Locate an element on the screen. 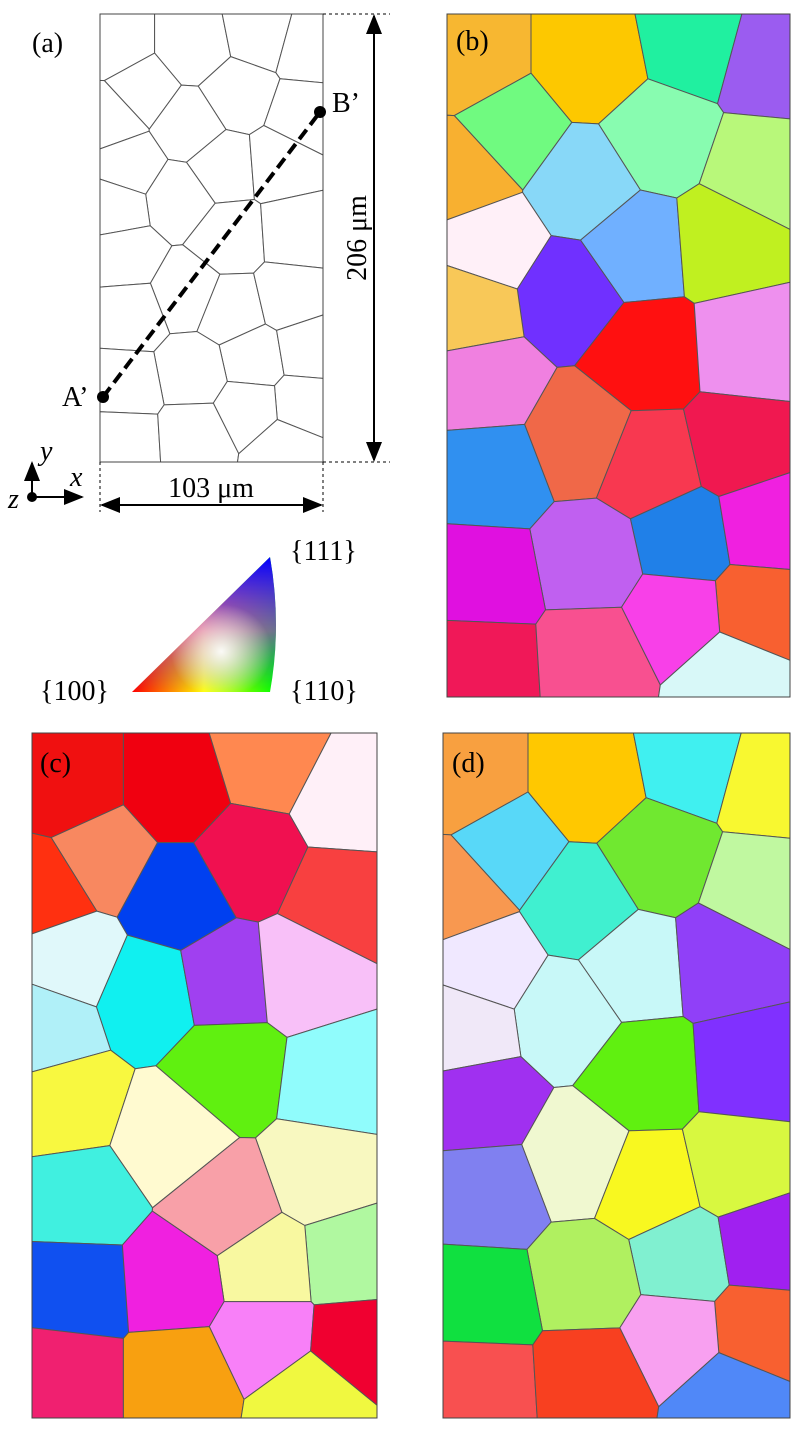 This screenshot has width=800, height=1432. line-scan is located at coordinates (211, 254).